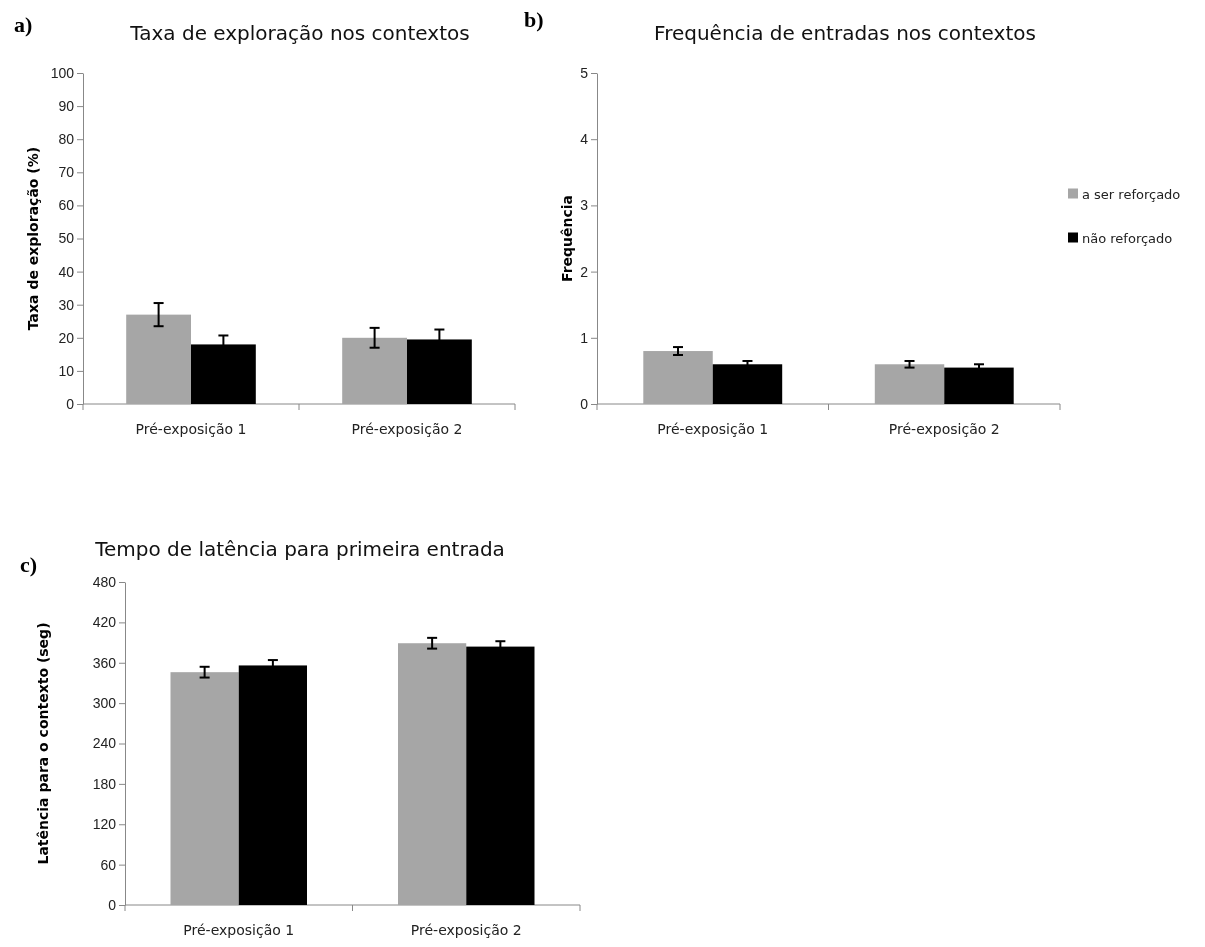  I want to click on y-tick-label: 5, so click(584, 72).